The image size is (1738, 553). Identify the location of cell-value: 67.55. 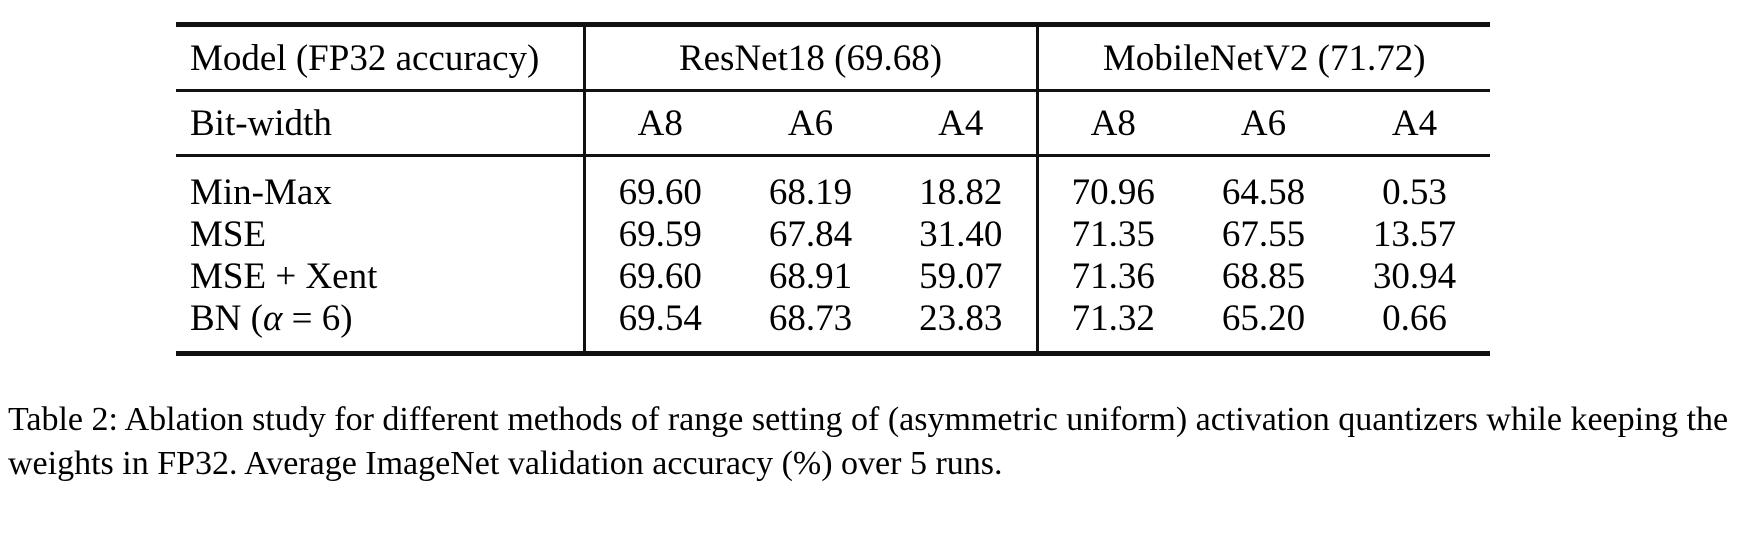
(1263, 234).